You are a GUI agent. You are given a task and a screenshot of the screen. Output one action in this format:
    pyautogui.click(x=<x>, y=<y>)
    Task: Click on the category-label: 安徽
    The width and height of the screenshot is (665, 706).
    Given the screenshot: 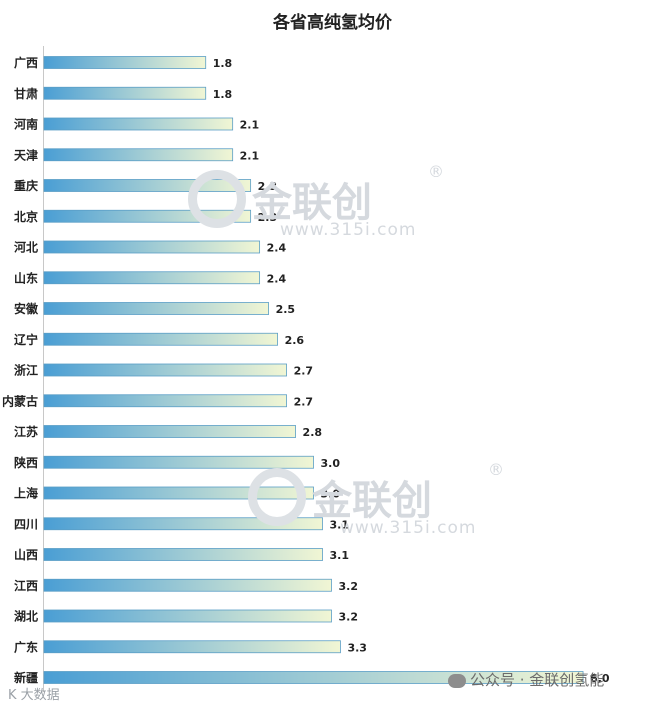 What is the action you would take?
    pyautogui.click(x=26, y=308)
    